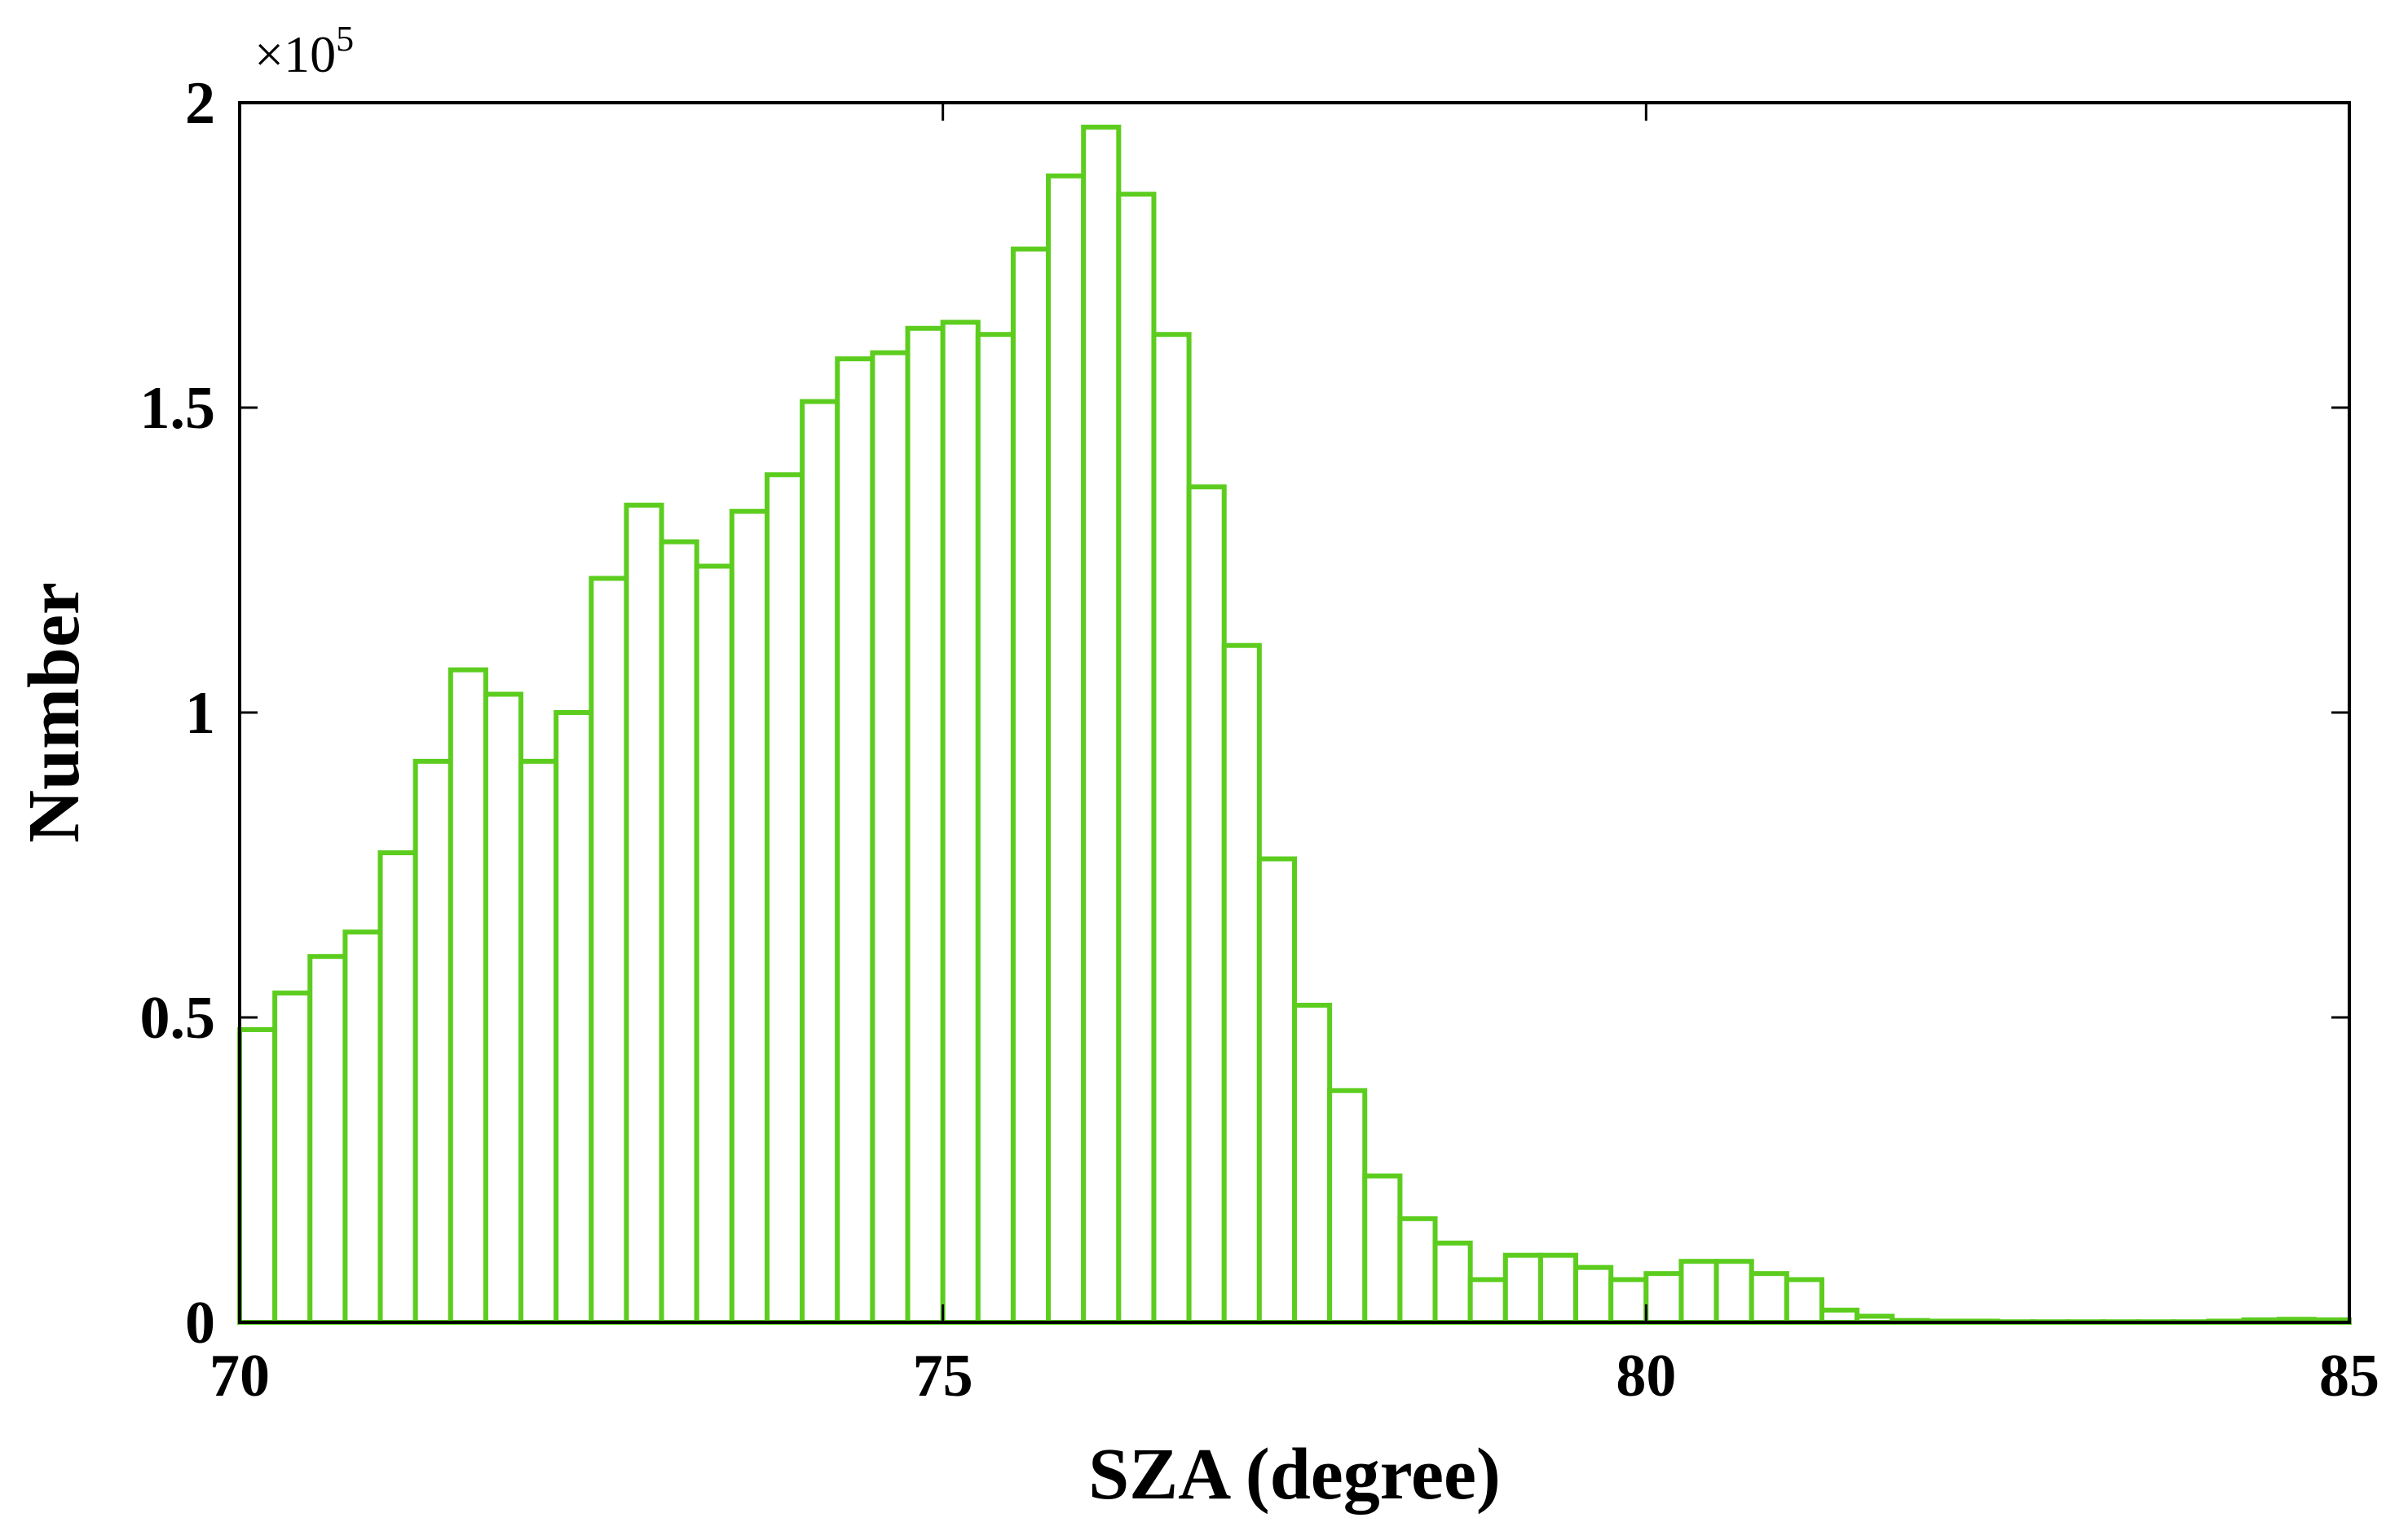  What do you see at coordinates (1294, 1475) in the screenshot?
I see `x-axis-label: SZA (degree)` at bounding box center [1294, 1475].